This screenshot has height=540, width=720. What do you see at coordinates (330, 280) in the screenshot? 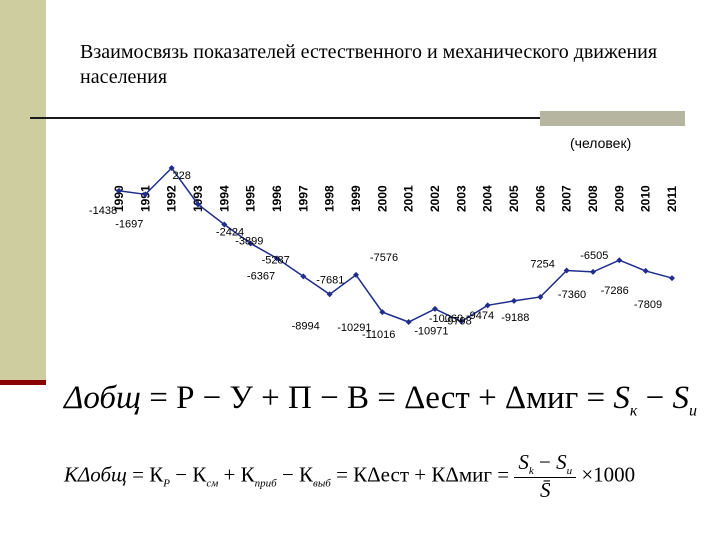
I see `data-label: -7681` at bounding box center [330, 280].